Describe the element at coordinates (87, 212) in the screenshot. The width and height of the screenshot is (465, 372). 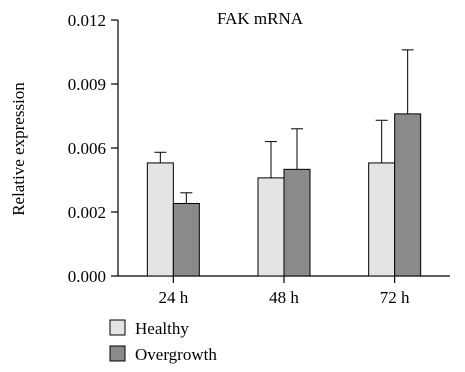
I see `y-tick-label: 0.002` at that location.